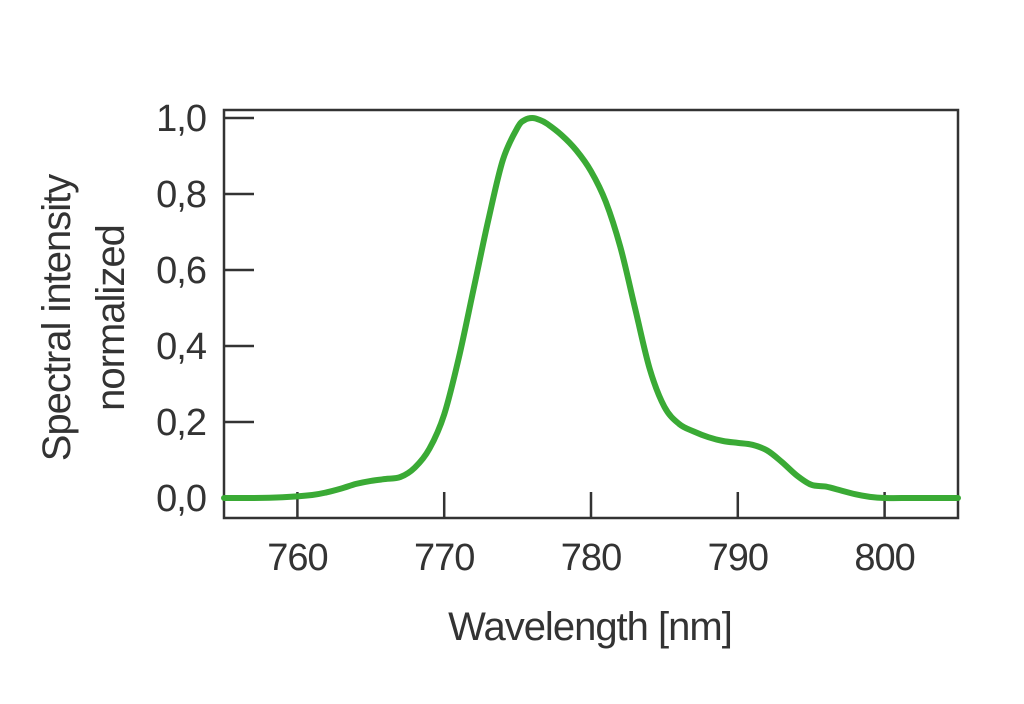 The image size is (1024, 704). I want to click on y-tick-label: 0,4, so click(181, 347).